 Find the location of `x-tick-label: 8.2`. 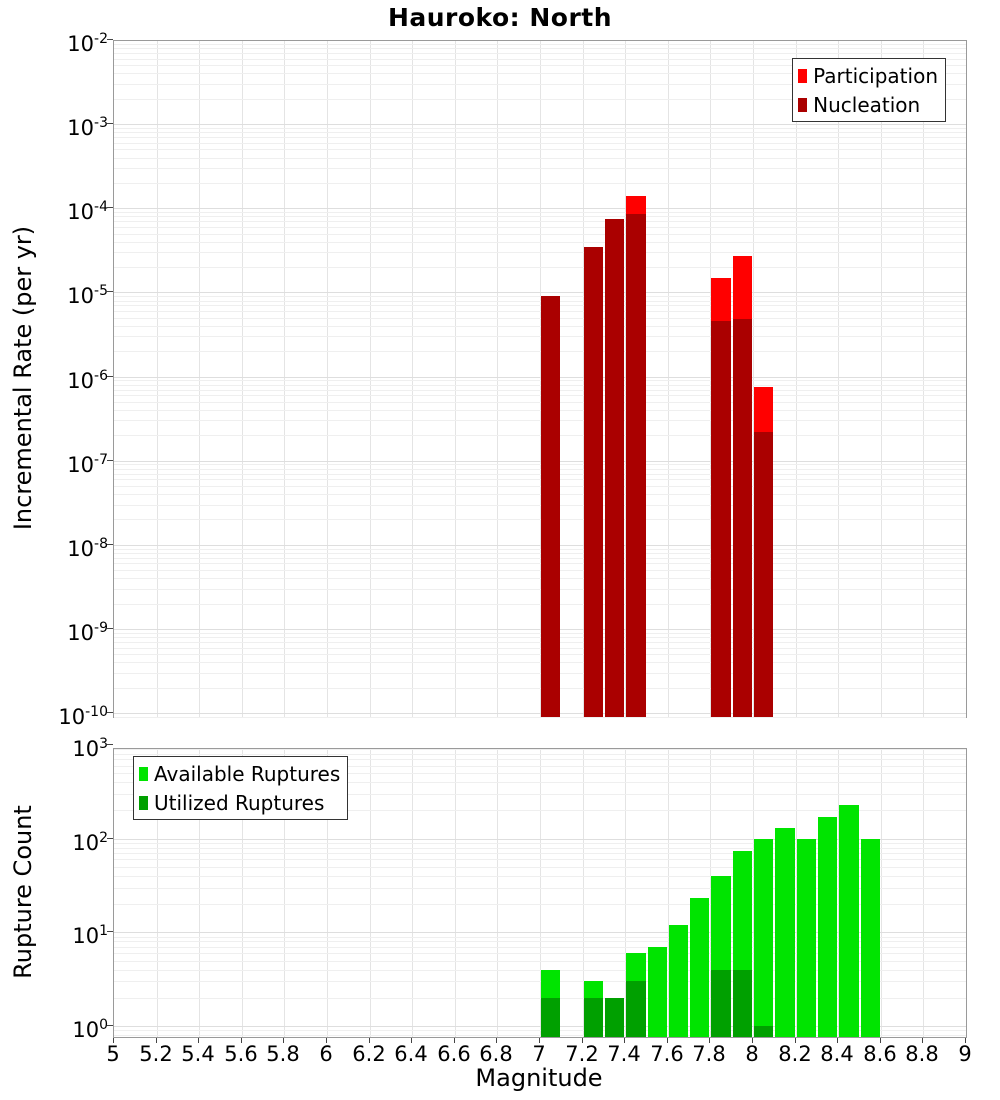

x-tick-label: 8.2 is located at coordinates (795, 1054).